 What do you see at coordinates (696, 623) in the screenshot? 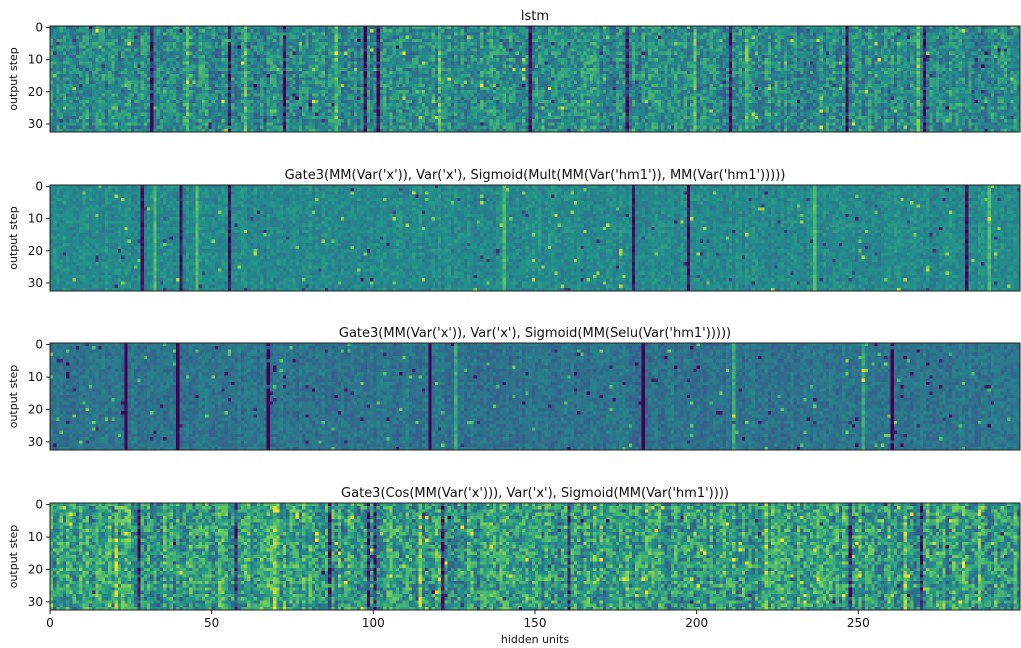
I see `x-tick-label: 200` at bounding box center [696, 623].